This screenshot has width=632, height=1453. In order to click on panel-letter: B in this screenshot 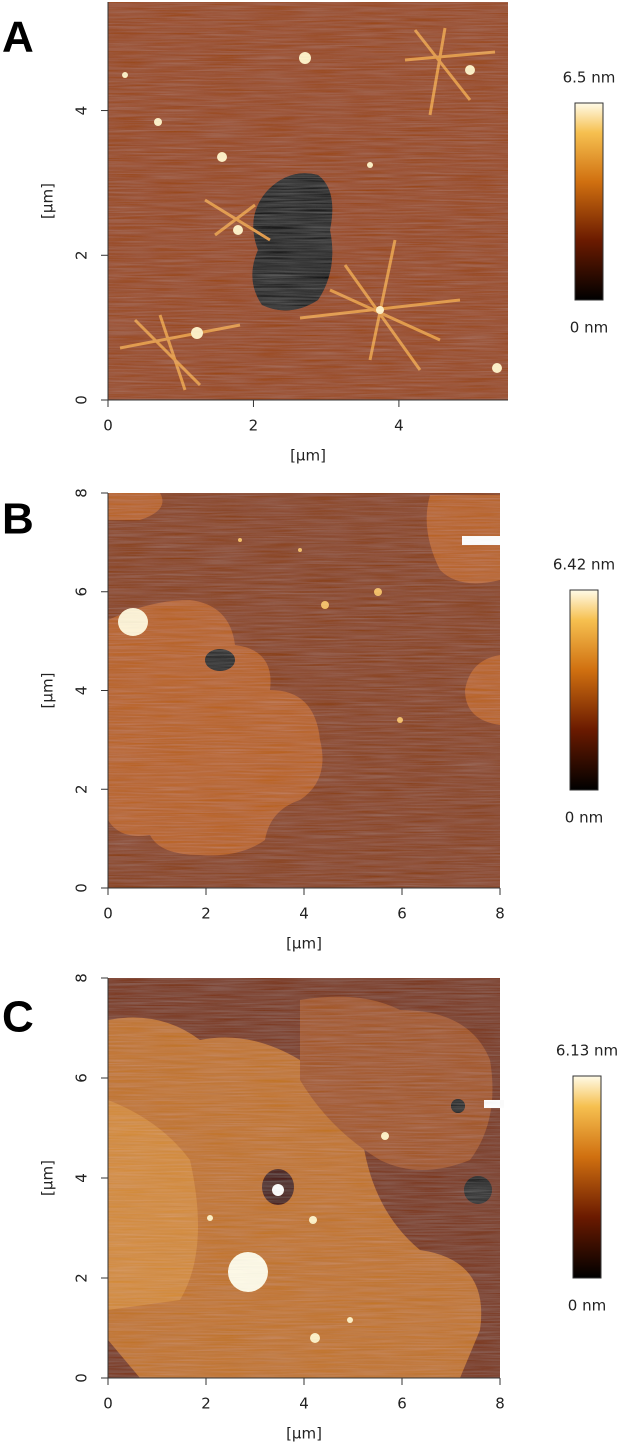, I will do `click(18, 519)`.